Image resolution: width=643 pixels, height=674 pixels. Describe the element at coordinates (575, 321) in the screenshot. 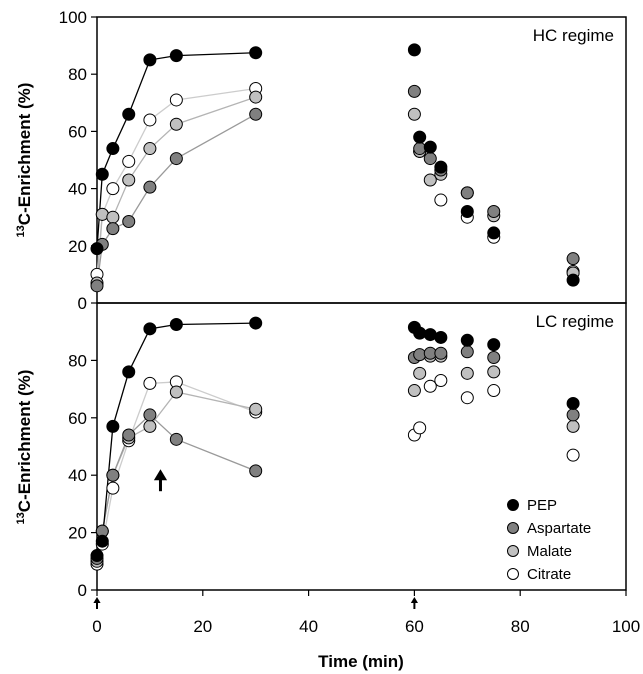

I see `panel-label-lc: LC regime` at that location.